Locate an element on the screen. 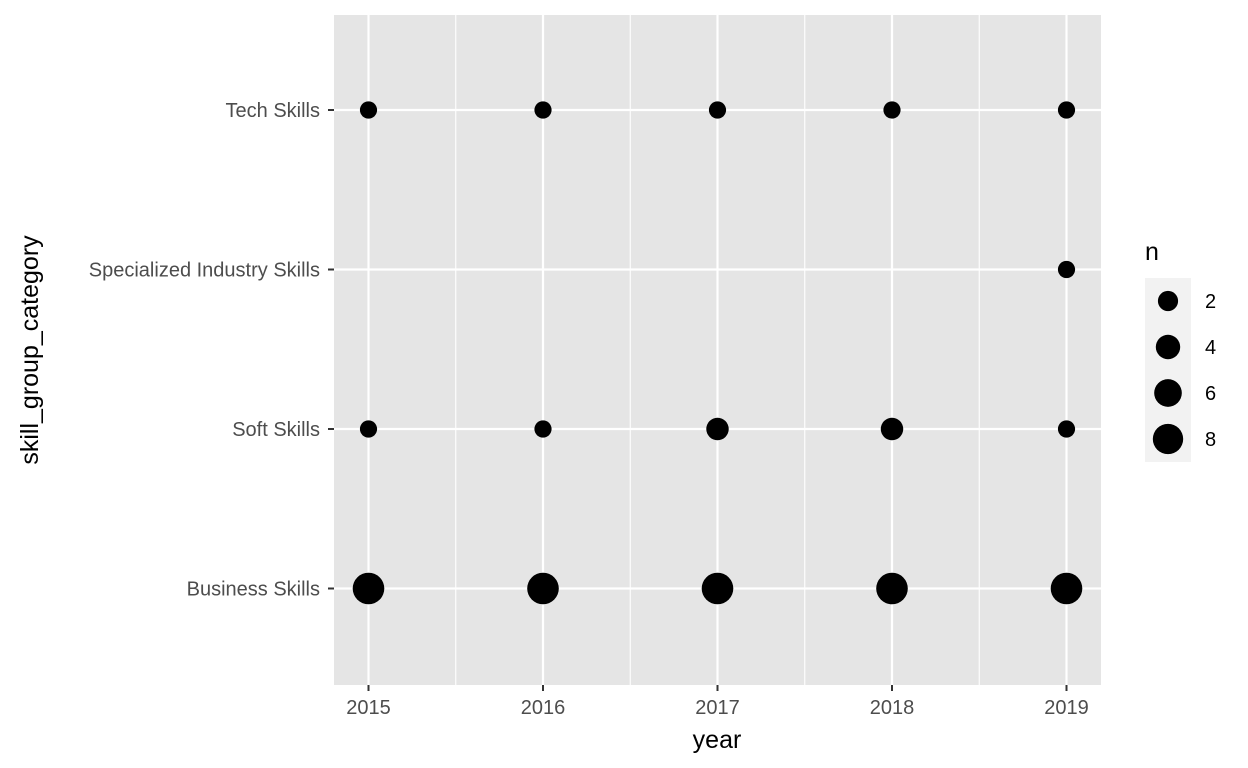 This screenshot has height=768, width=1248. legend-label: 8 is located at coordinates (1210, 440).